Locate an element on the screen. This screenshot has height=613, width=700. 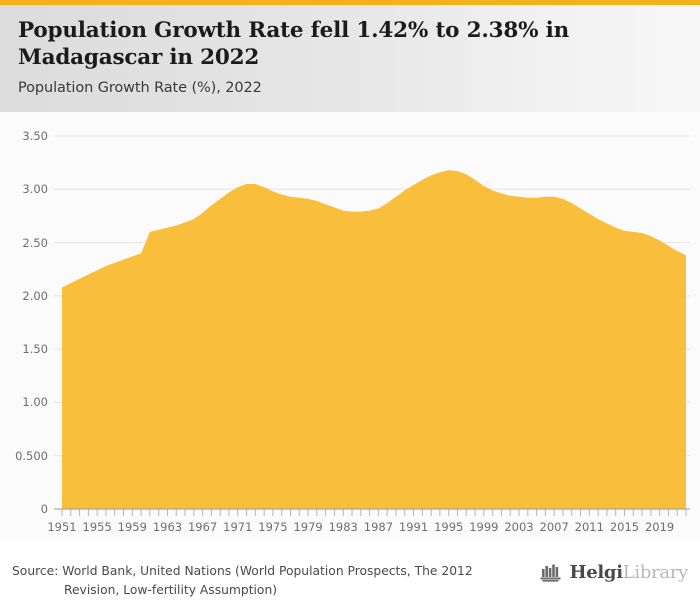
x-axis-tick-label: 1955 is located at coordinates (97, 527).